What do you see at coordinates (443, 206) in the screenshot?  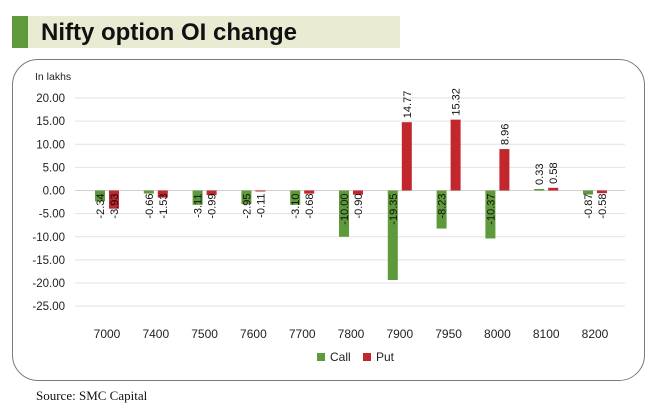 I see `data-label-call-7950: -8.23` at bounding box center [443, 206].